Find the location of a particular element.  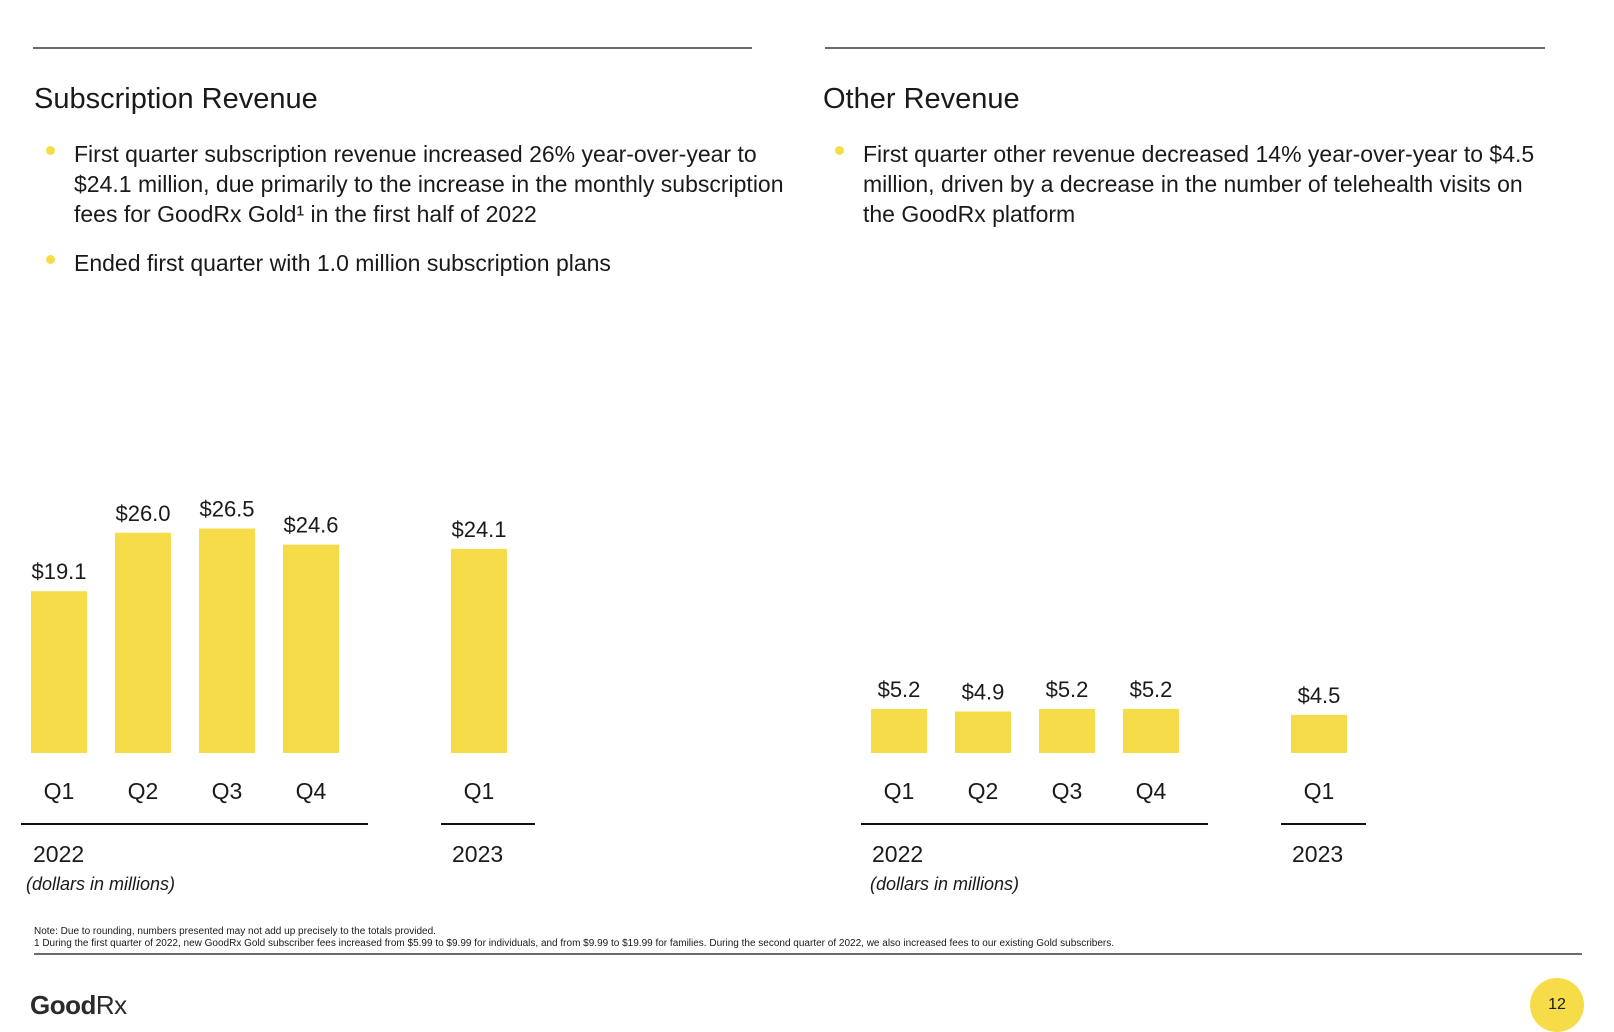

bar-value-label: $19.1 is located at coordinates (58, 571).